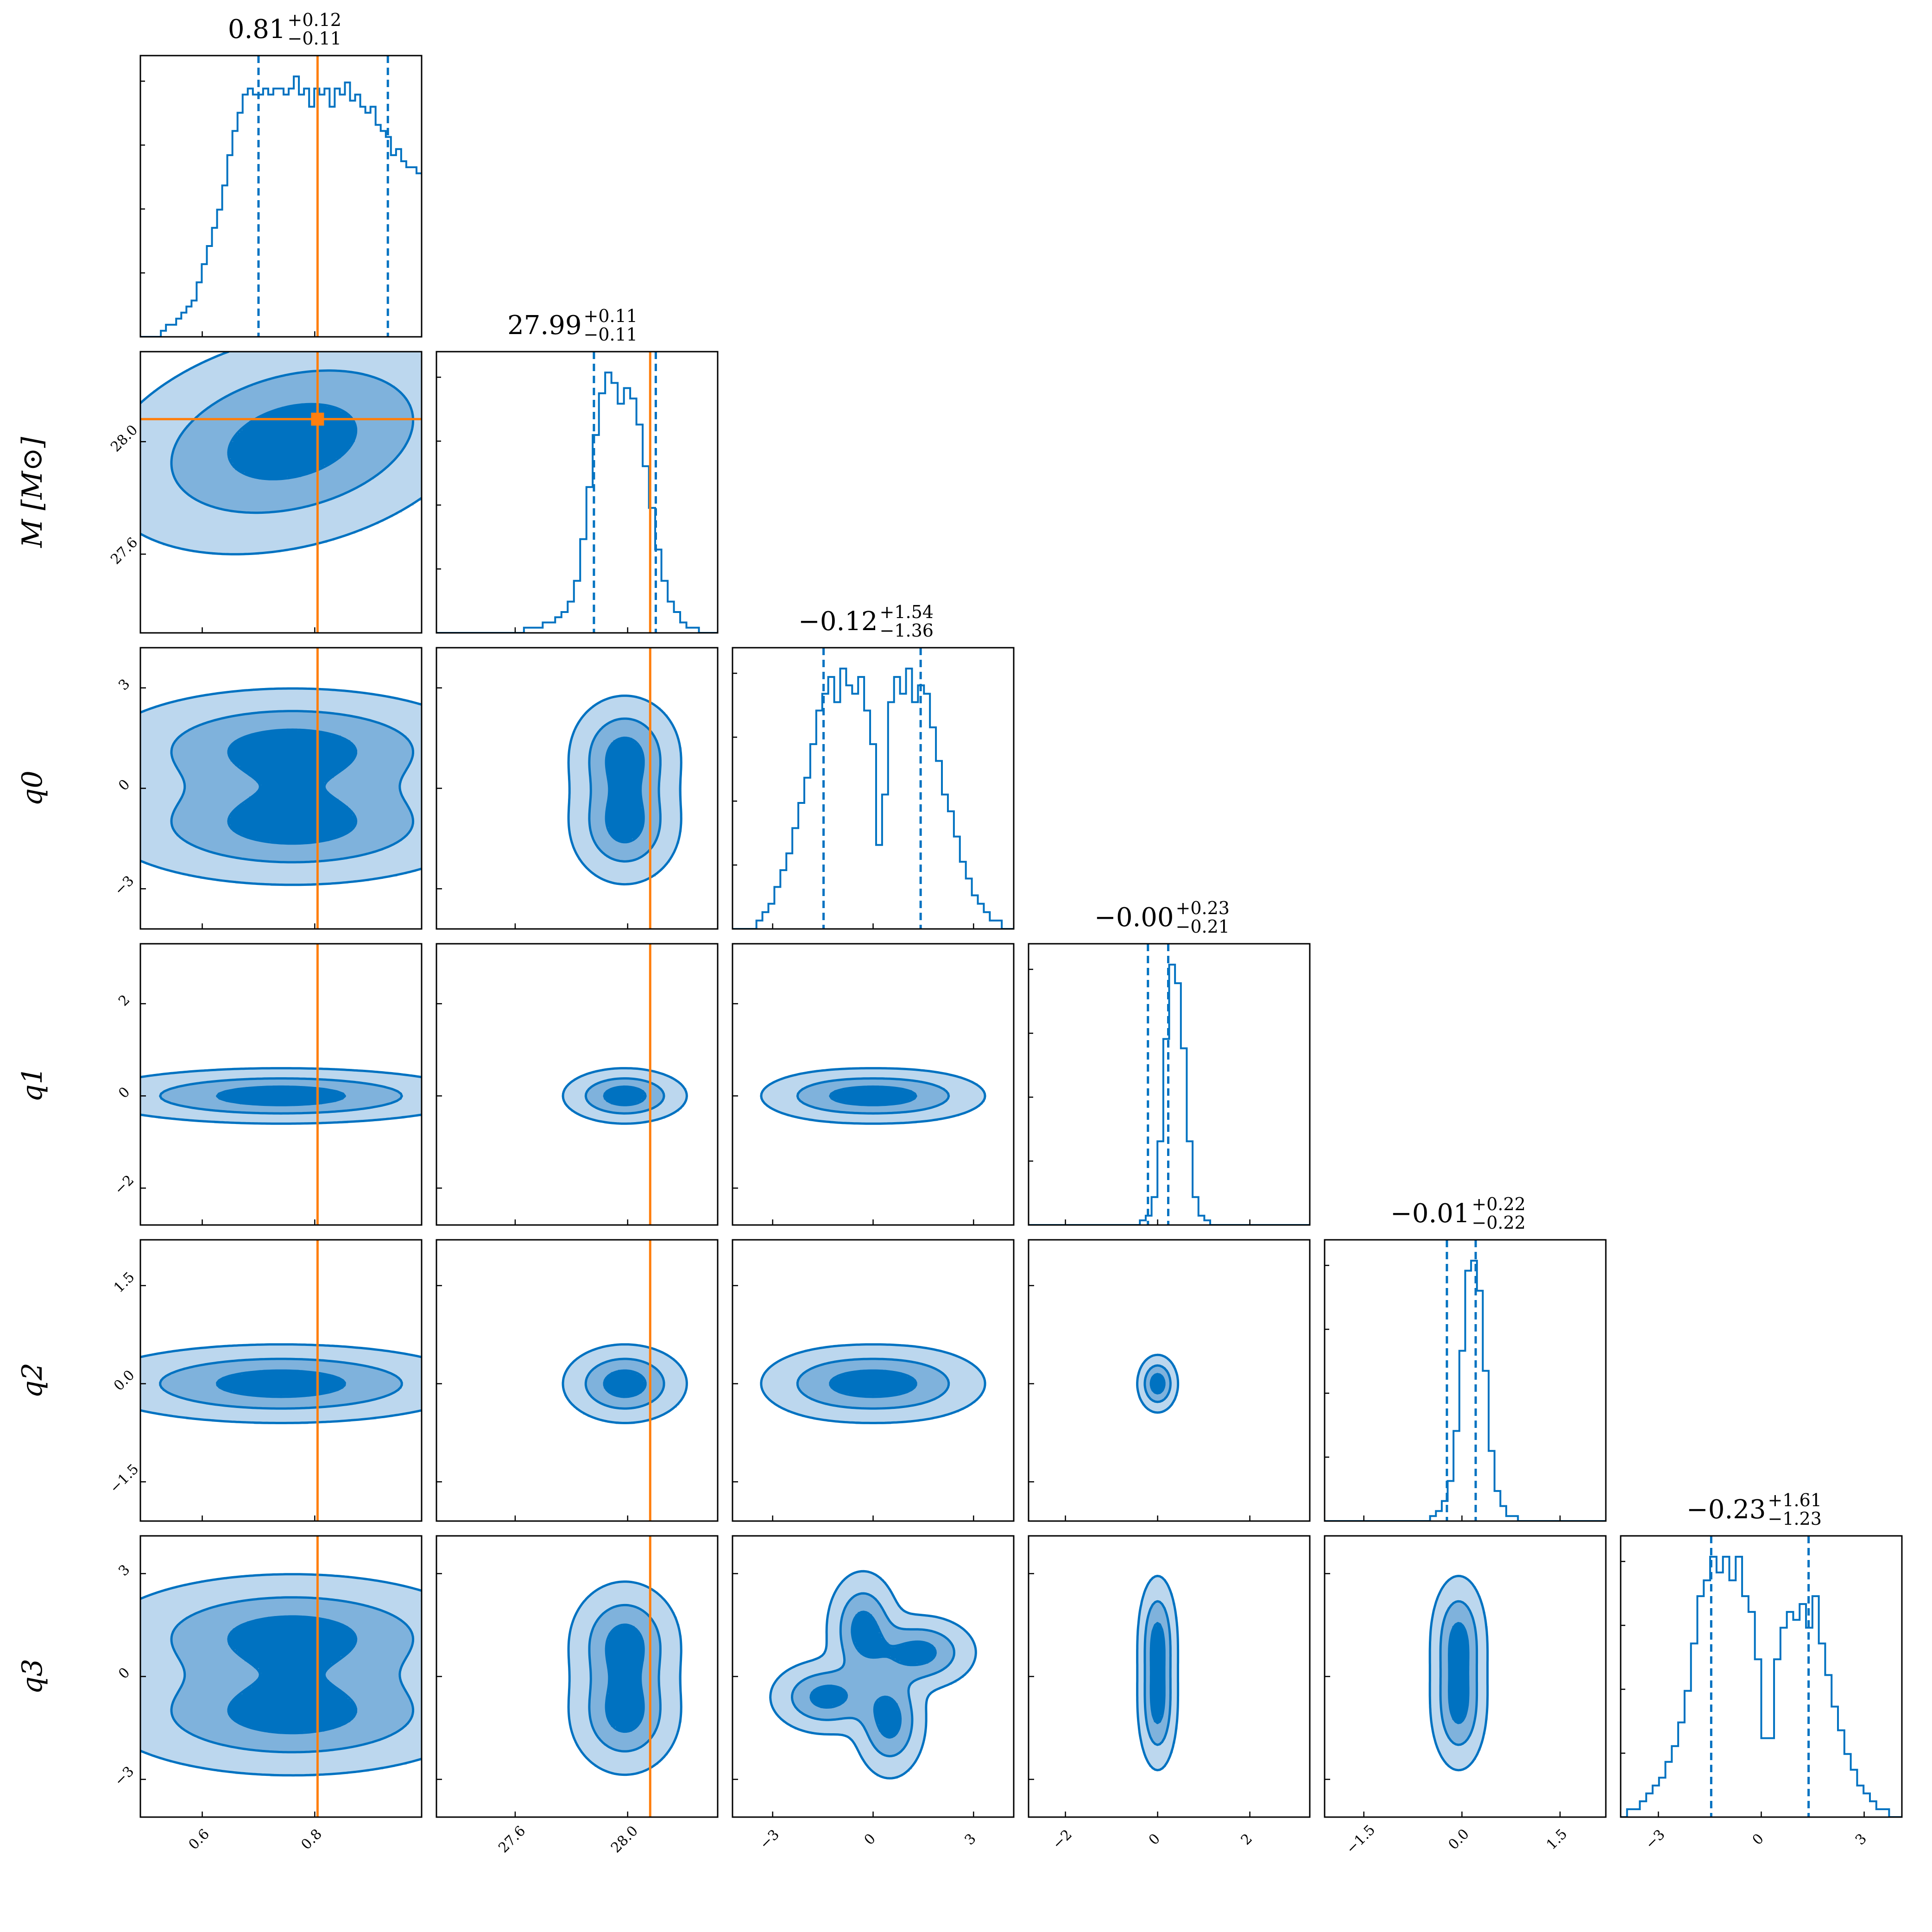 The image size is (1932, 1932). I want to click on contour-panel-M-q0, so click(624, 788).